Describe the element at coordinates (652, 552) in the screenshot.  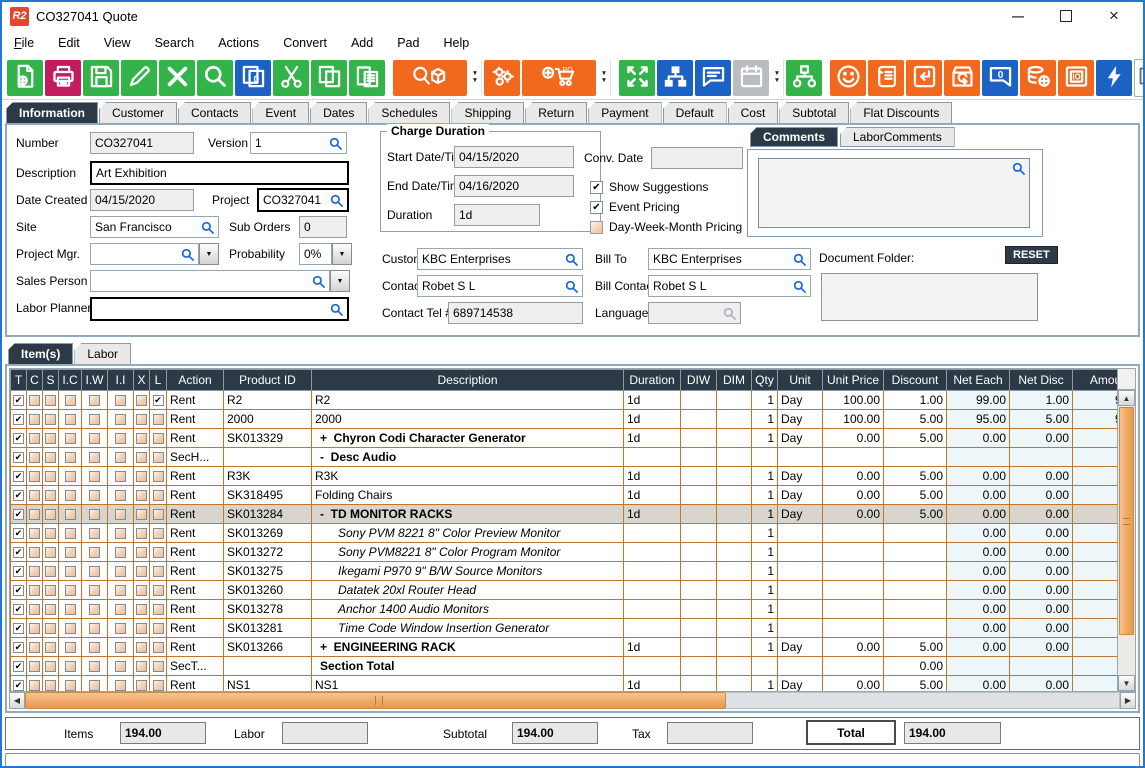
I see `duration-cell` at that location.